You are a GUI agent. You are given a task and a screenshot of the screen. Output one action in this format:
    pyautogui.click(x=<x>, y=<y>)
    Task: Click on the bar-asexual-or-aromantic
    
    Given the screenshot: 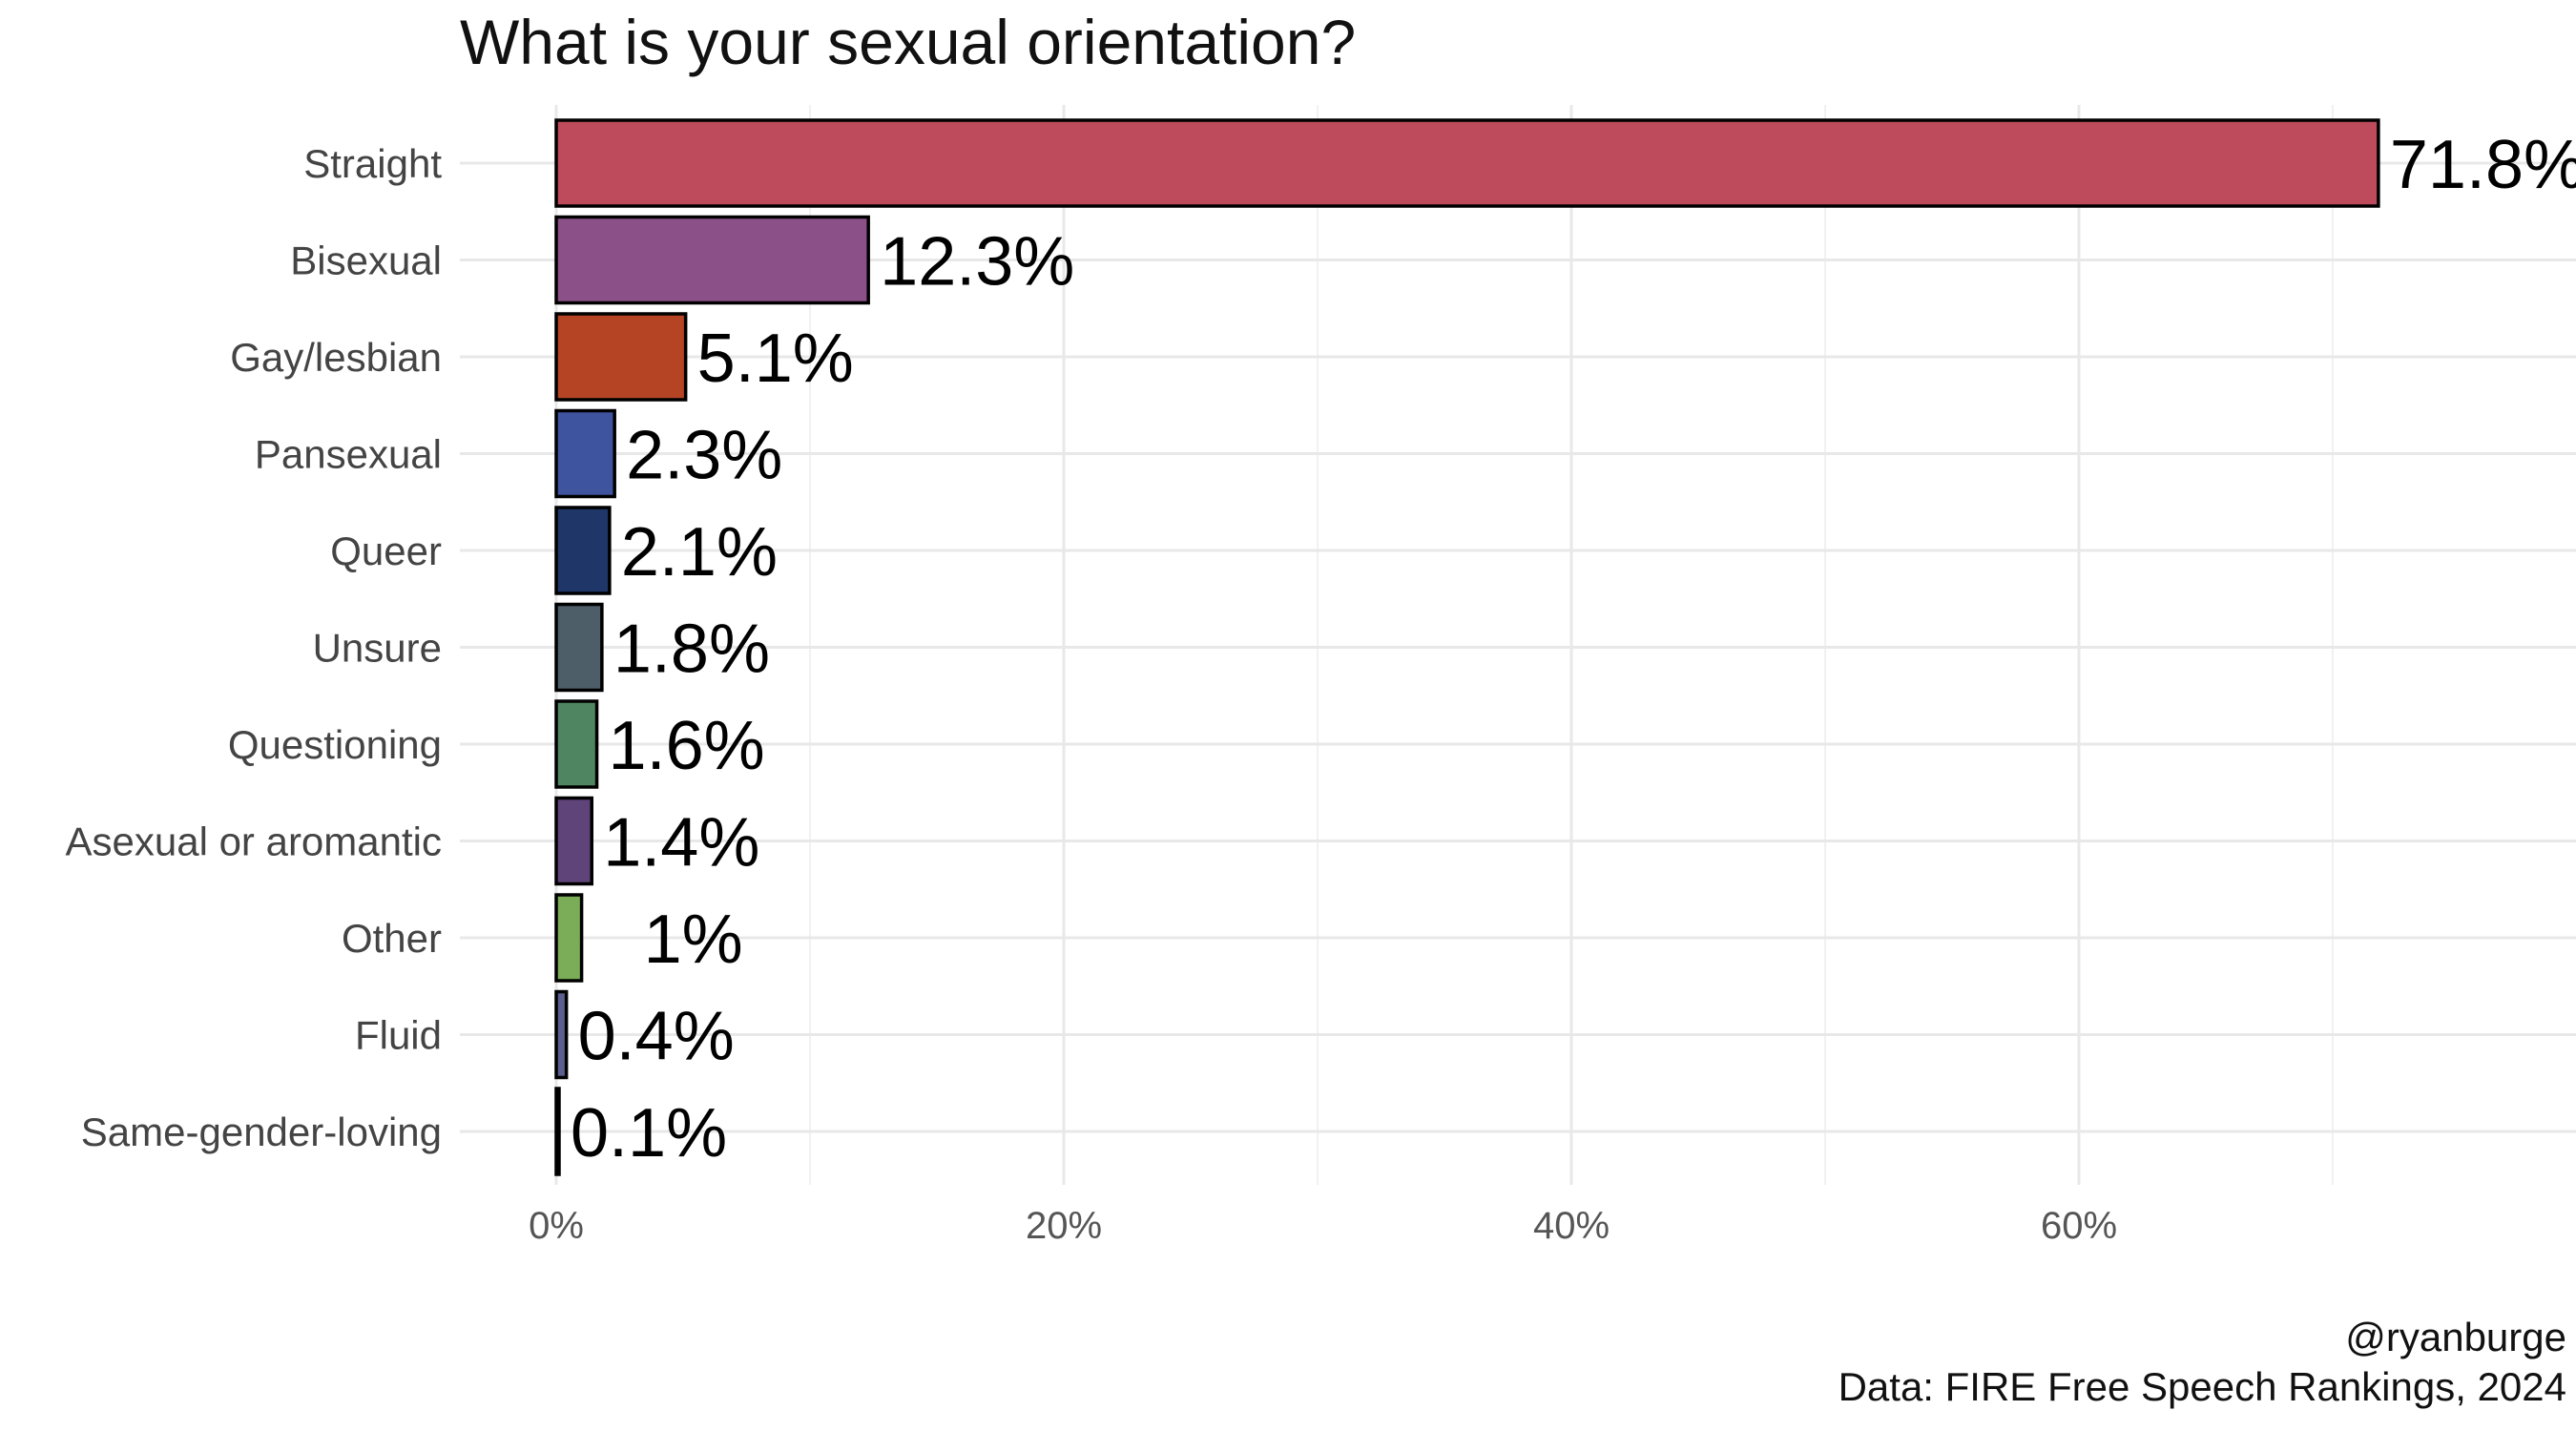 What is the action you would take?
    pyautogui.click(x=573, y=841)
    